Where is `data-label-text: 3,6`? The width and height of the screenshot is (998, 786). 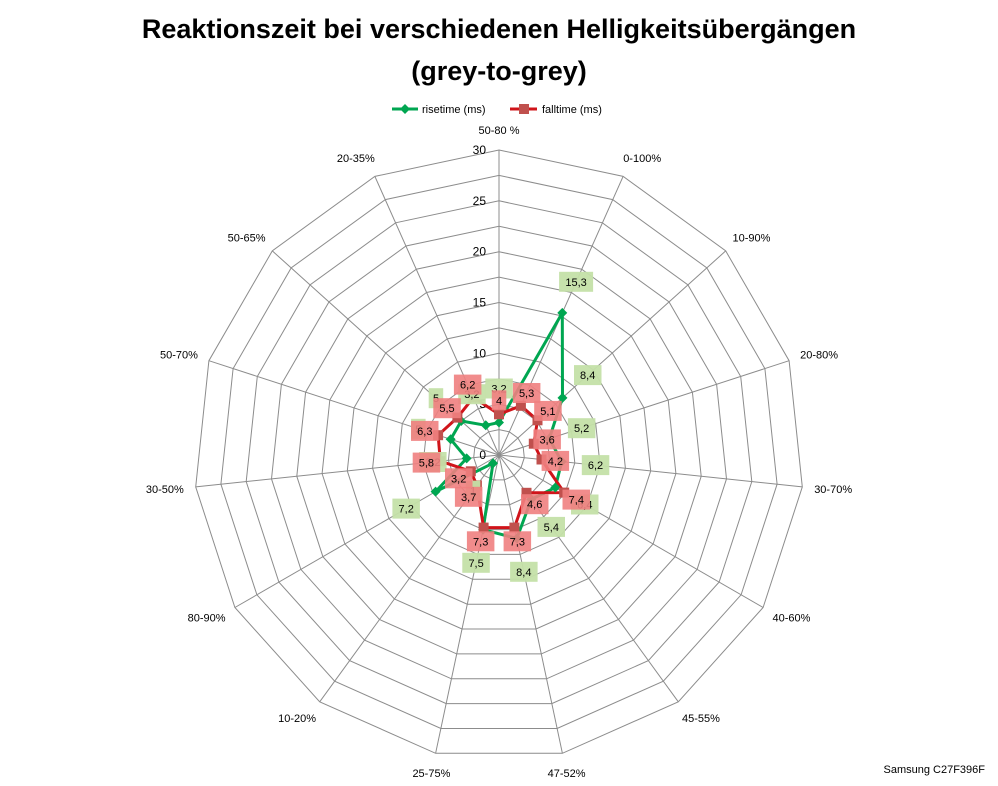 data-label-text: 3,6 is located at coordinates (546, 440).